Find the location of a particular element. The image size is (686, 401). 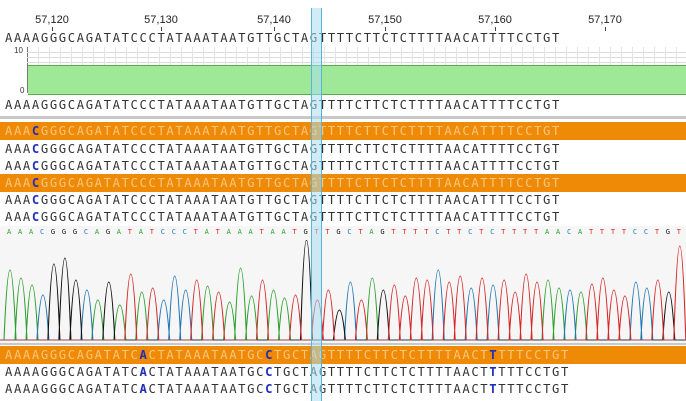

ruler-label: 57,120 is located at coordinates (52, 20).